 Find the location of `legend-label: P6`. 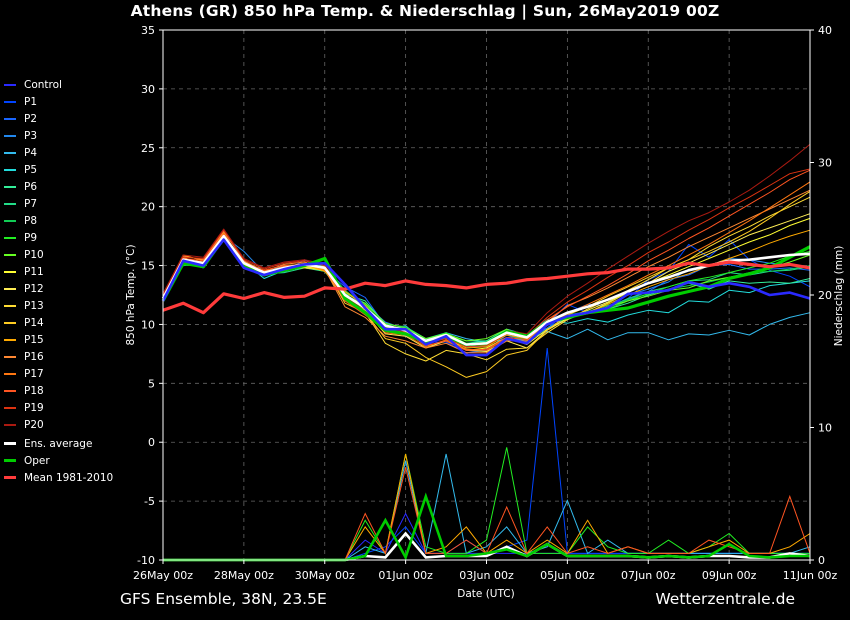

legend-label: P6 is located at coordinates (31, 186).